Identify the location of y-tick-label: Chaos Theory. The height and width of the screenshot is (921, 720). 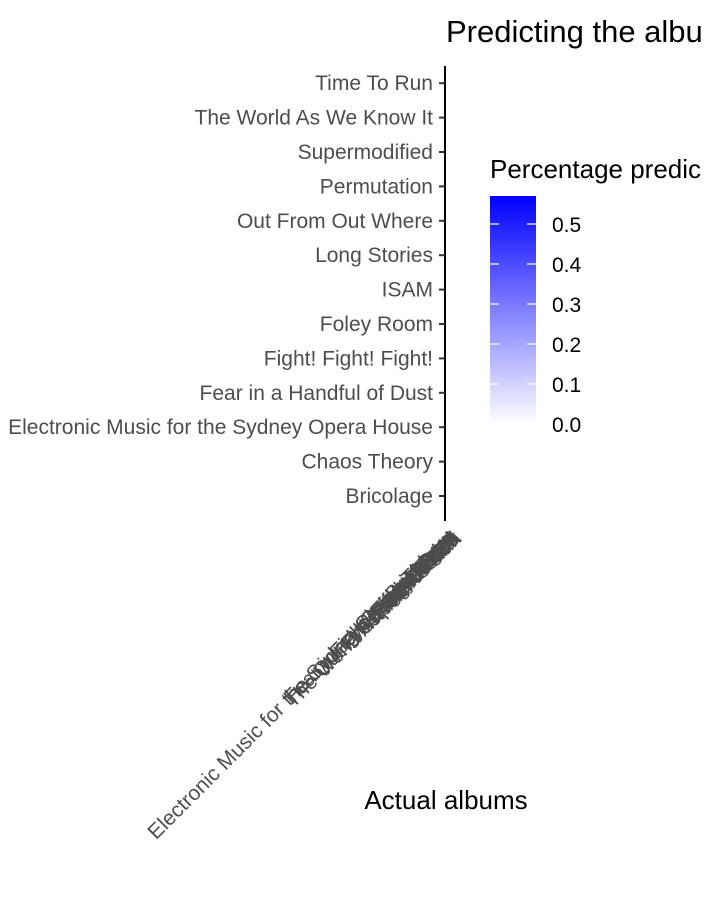
(367, 462).